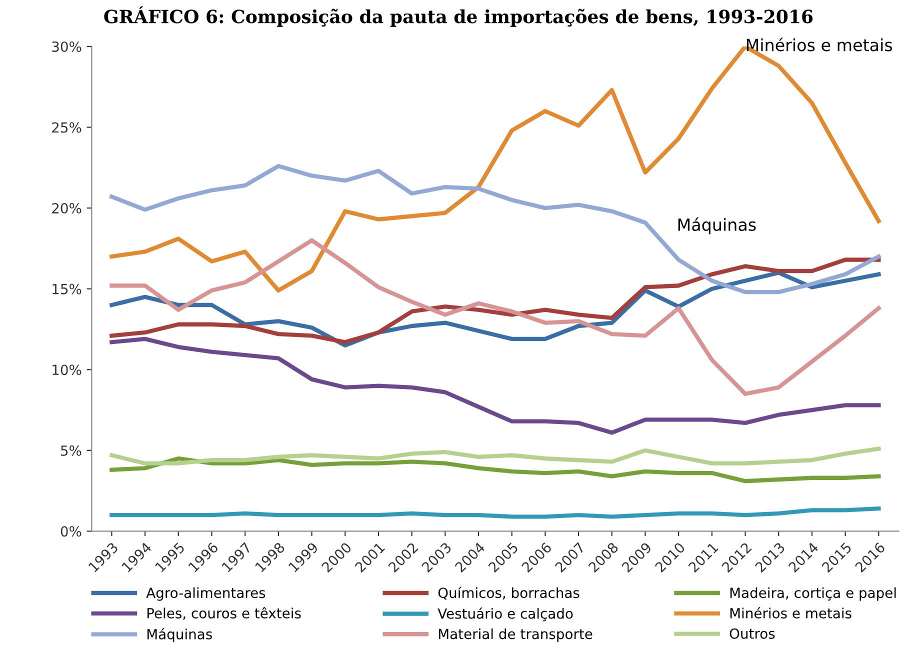  Describe the element at coordinates (515, 635) in the screenshot. I see `legend-label: Material de transporte` at that location.